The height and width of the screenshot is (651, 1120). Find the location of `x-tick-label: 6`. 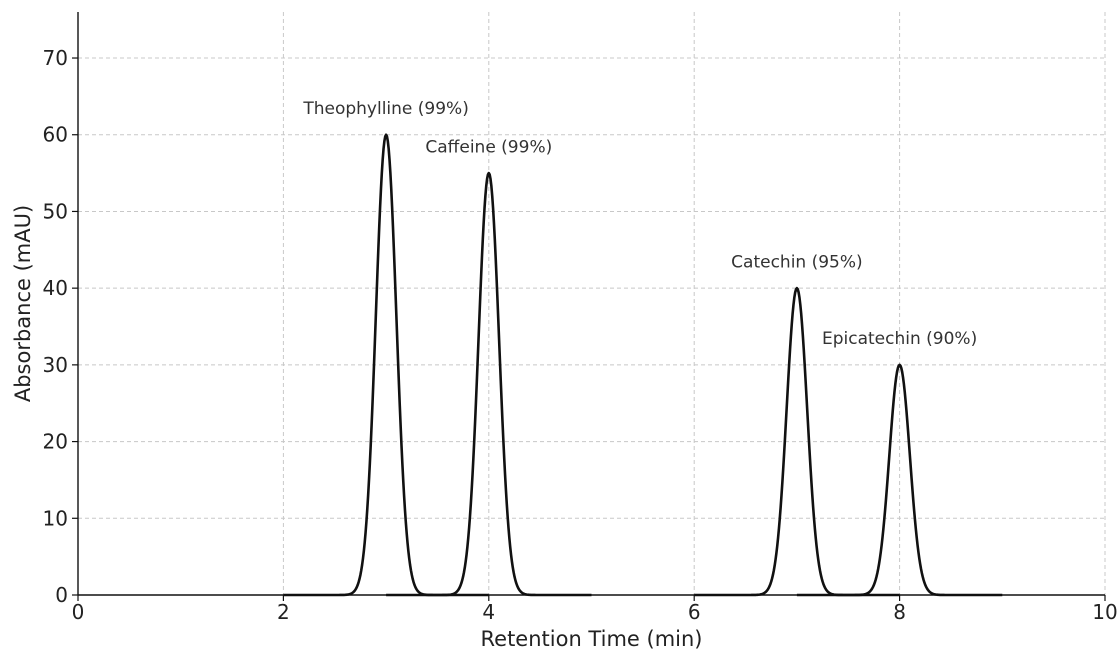

x-tick-label: 6 is located at coordinates (694, 612).